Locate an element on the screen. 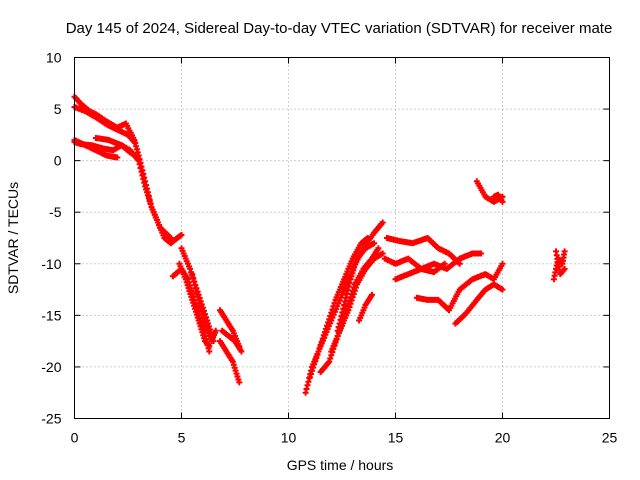 Image resolution: width=640 pixels, height=480 pixels. y-tick-label: -20 is located at coordinates (51, 367).